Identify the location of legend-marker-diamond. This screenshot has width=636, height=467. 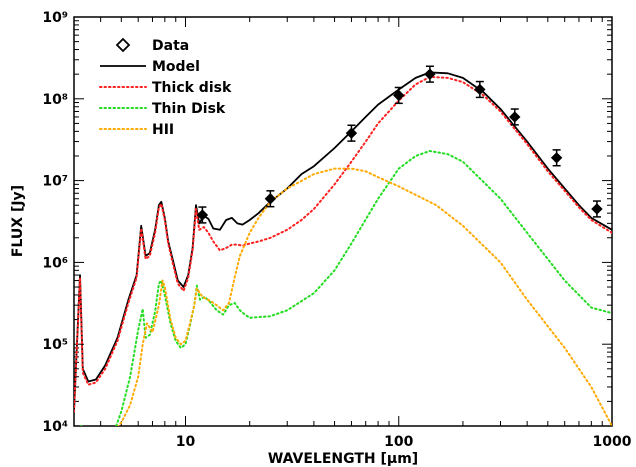
(123, 45).